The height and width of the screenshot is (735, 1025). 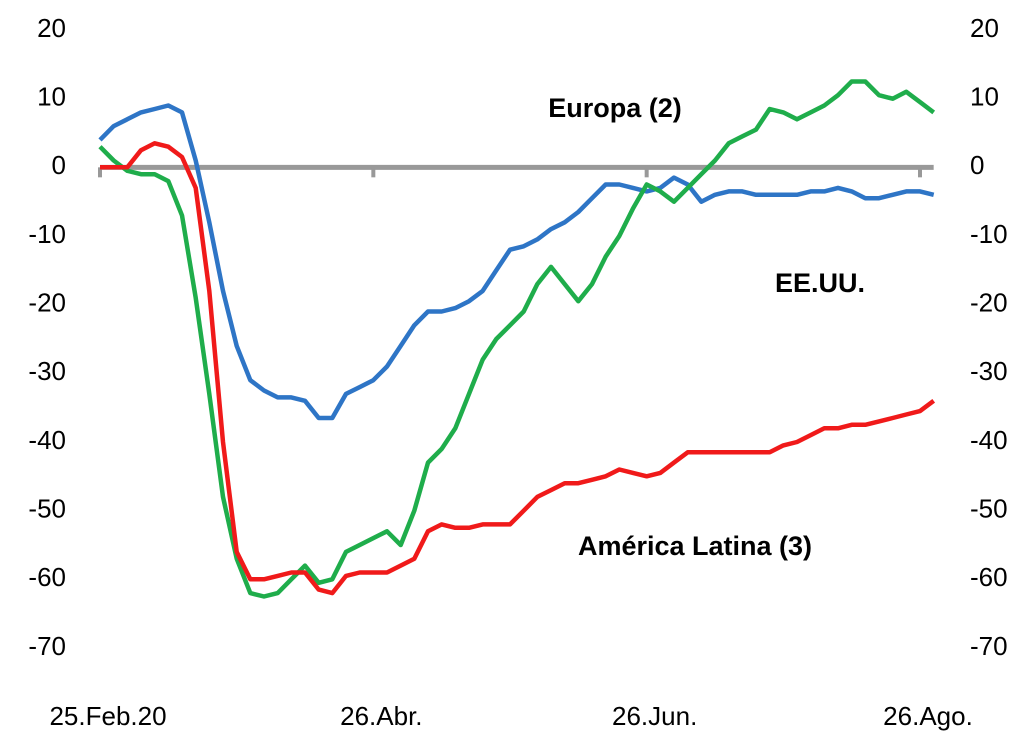 What do you see at coordinates (977, 165) in the screenshot?
I see `y2-tick-label: 0` at bounding box center [977, 165].